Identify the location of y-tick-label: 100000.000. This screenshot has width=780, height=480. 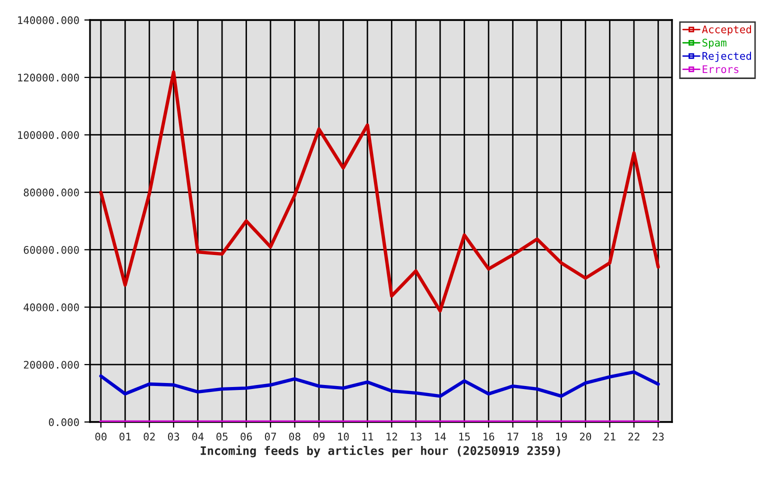
(48, 135).